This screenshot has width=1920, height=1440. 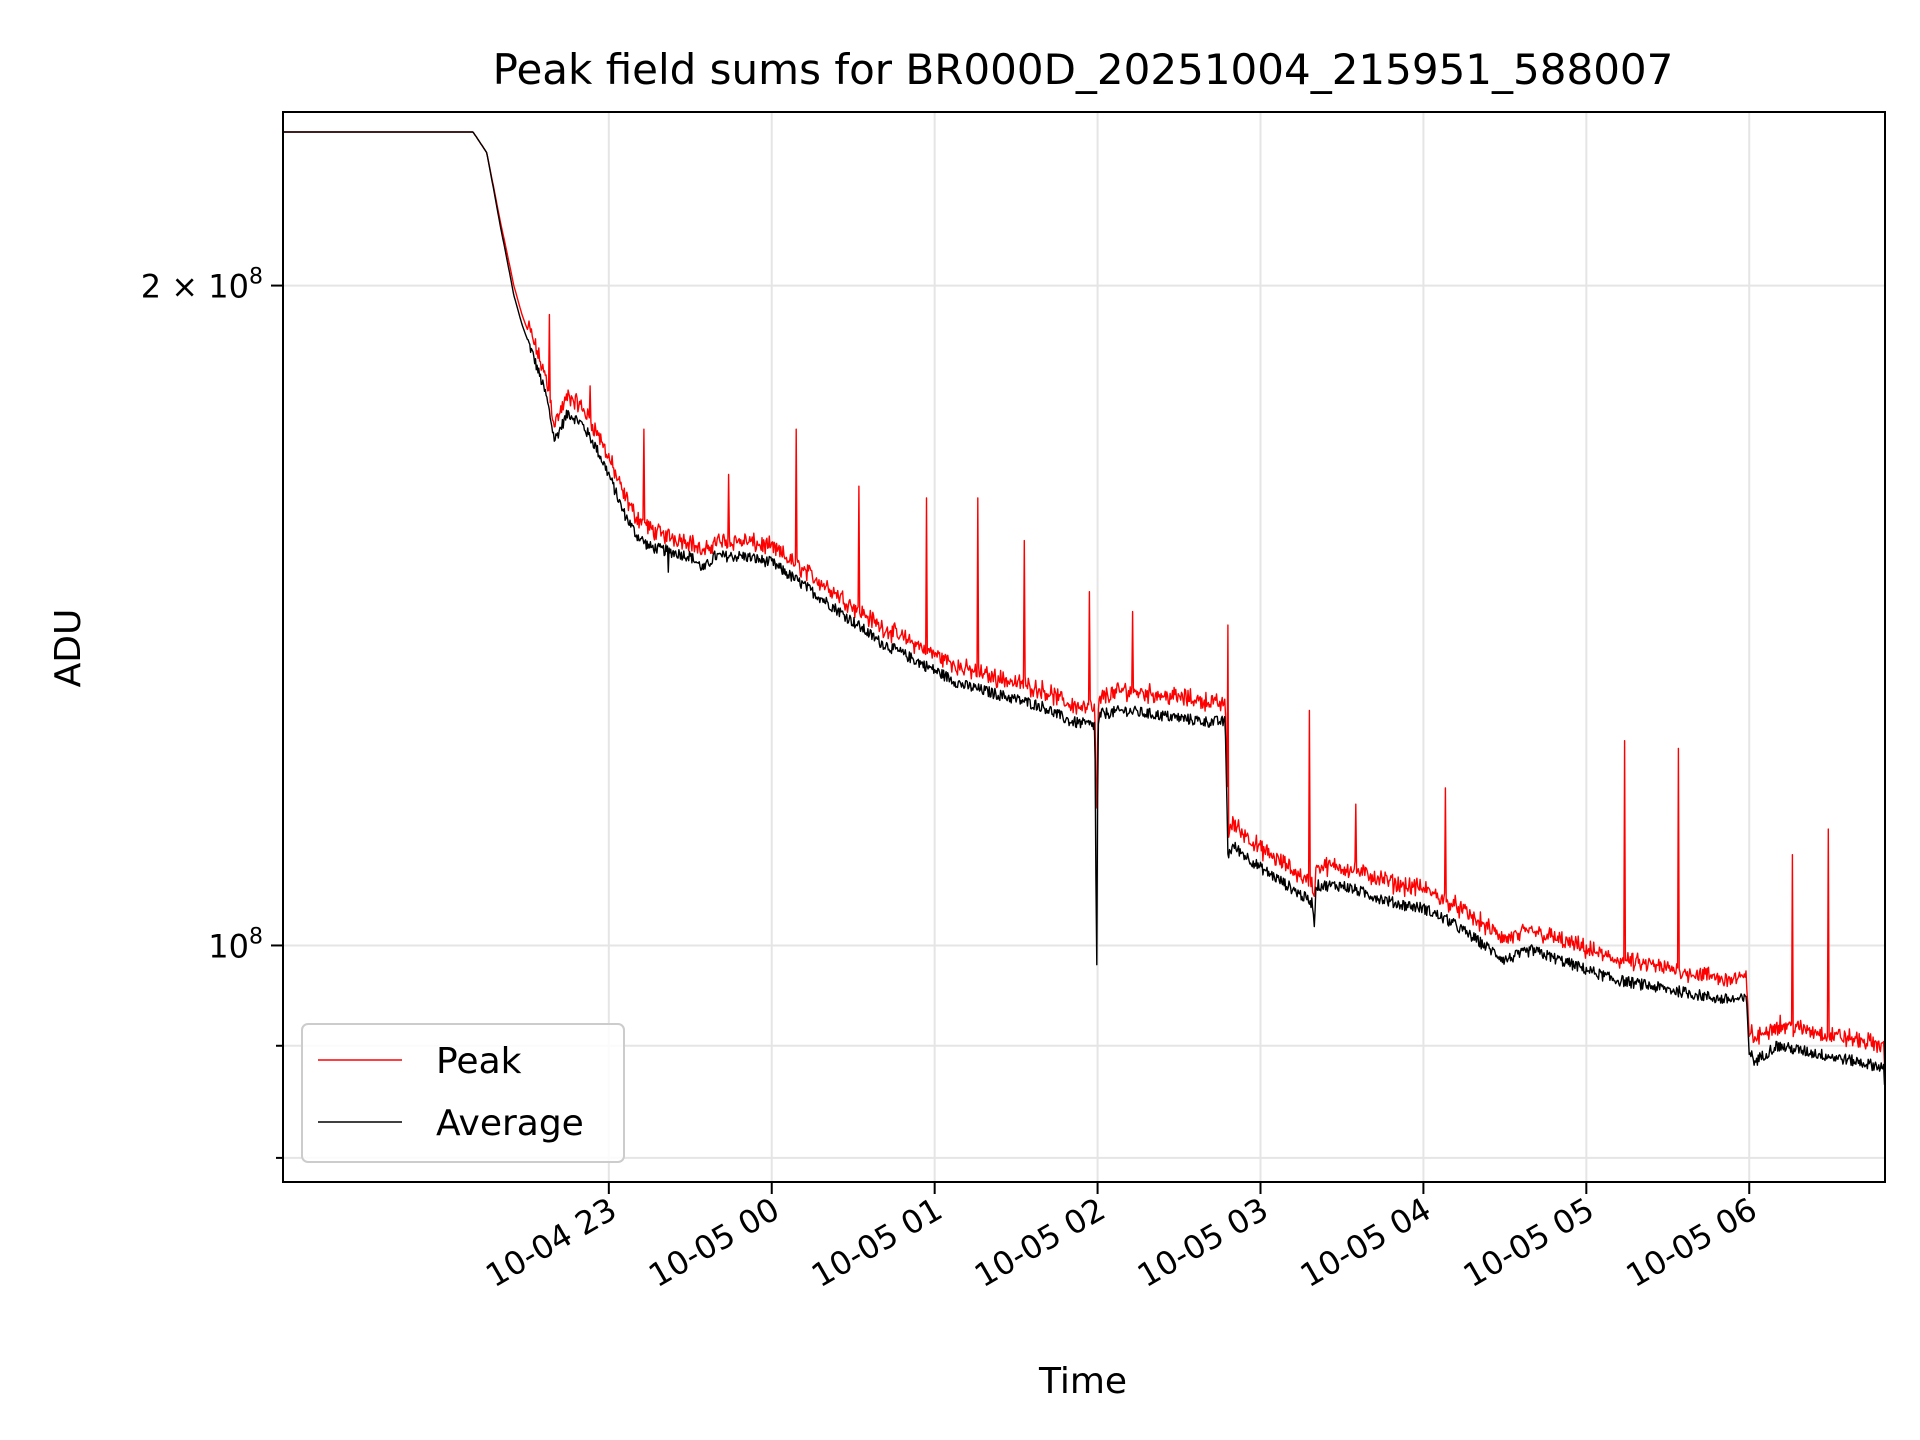 I want to click on x-axis-label: Time, so click(x=1082, y=1381).